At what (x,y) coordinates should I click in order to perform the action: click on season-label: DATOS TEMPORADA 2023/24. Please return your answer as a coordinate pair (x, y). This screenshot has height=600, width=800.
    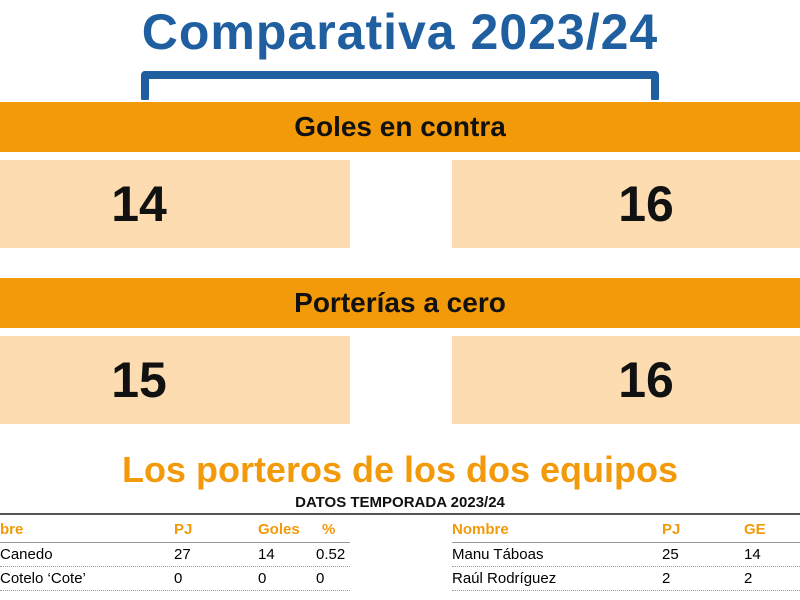
    Looking at the image, I should click on (400, 502).